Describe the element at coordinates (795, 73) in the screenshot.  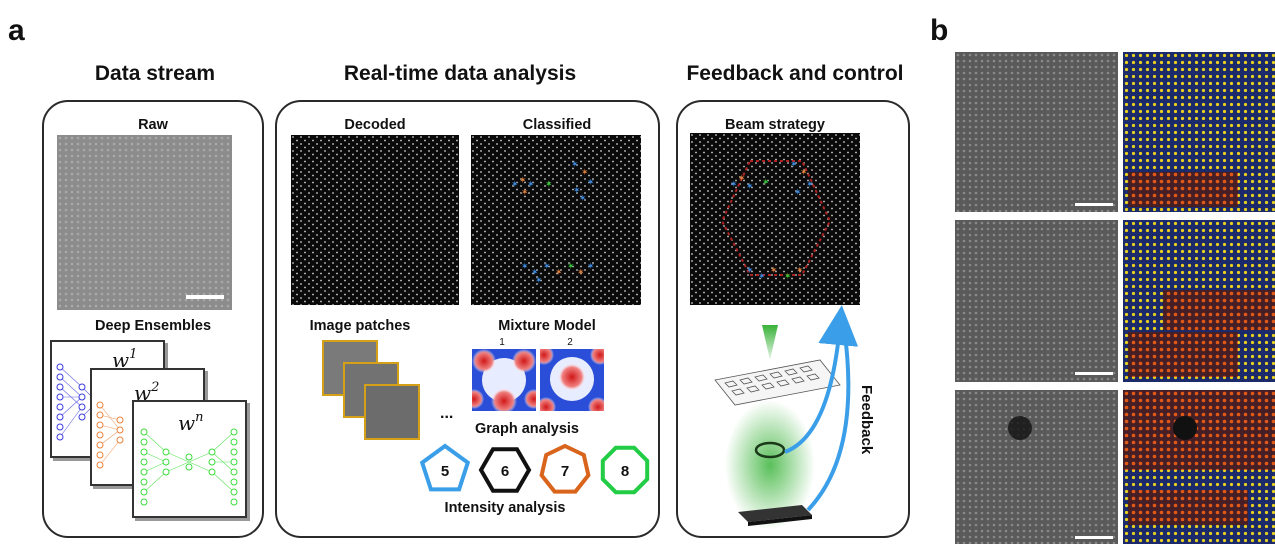
I see `section-title-feedback: Feedback and control` at that location.